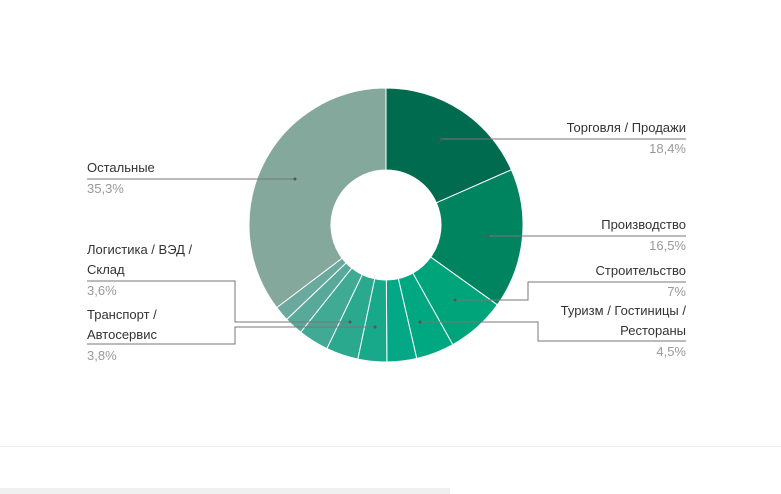 The width and height of the screenshot is (781, 494). Describe the element at coordinates (667, 245) in the screenshot. I see `value-label: 16,5%` at that location.